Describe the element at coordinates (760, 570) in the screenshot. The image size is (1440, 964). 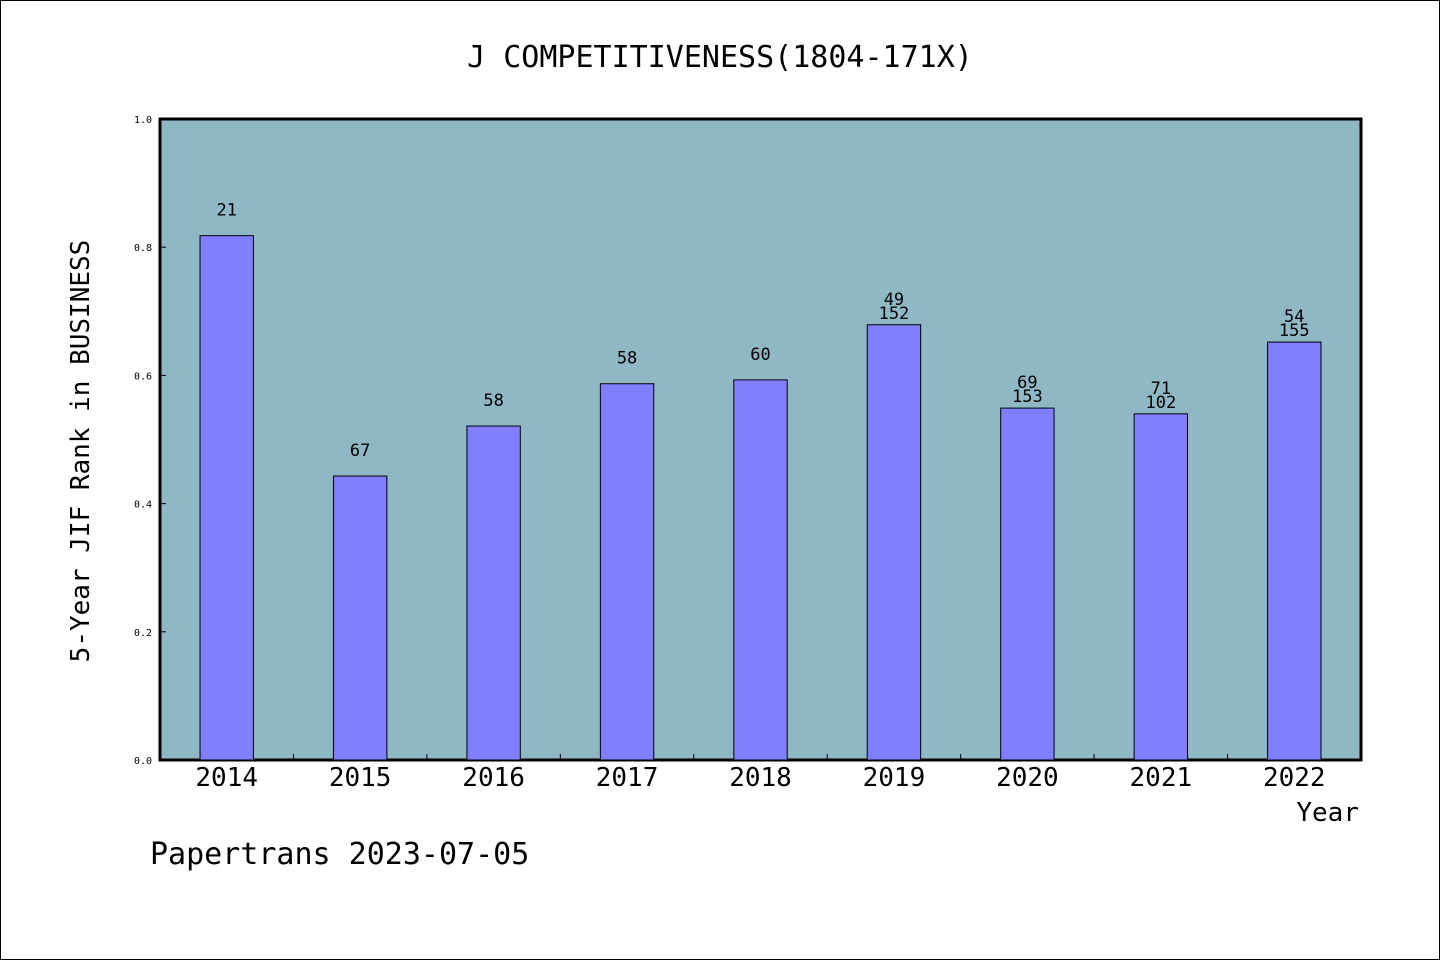
I see `bar-2018` at that location.